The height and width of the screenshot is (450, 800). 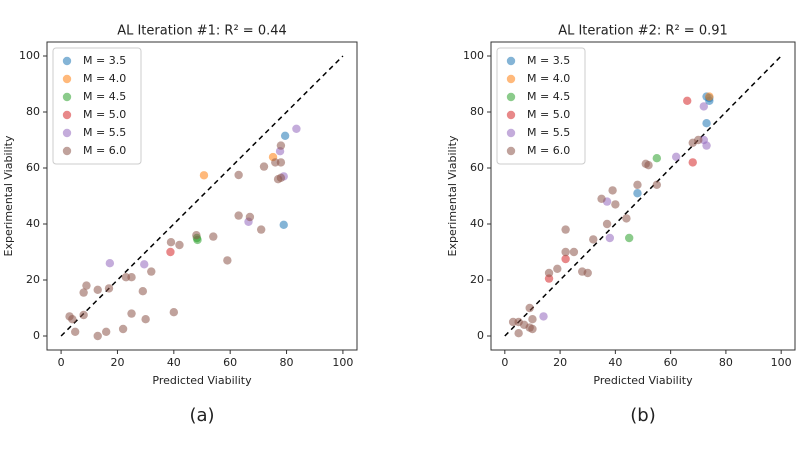 I want to click on x-tick-label: 20, so click(x=560, y=362).